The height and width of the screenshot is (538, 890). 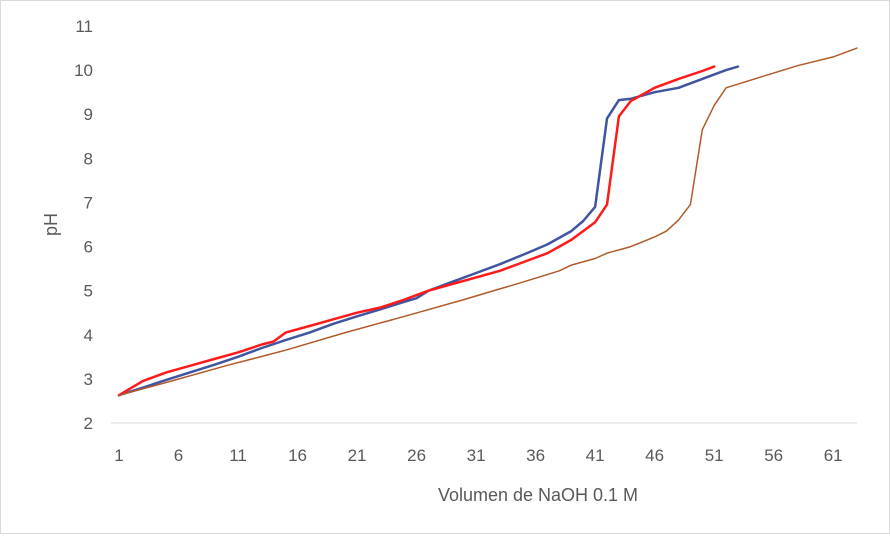 What do you see at coordinates (238, 455) in the screenshot?
I see `x-tick-label: 11` at bounding box center [238, 455].